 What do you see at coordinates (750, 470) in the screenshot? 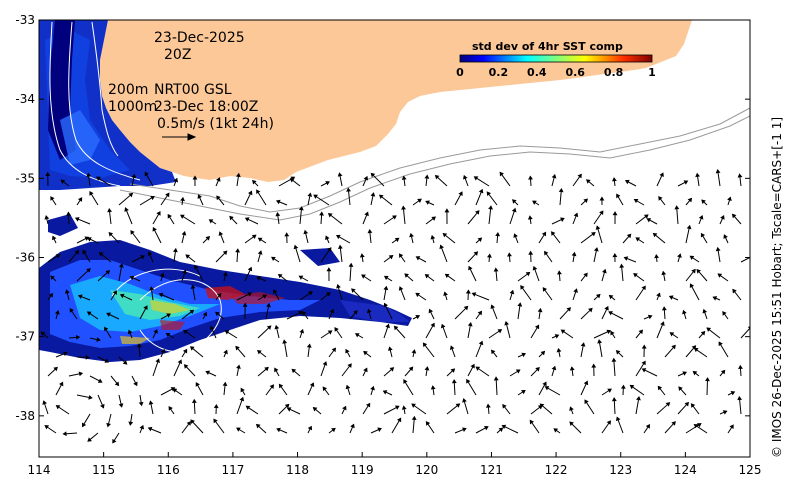
I see `lon-tick-label: 125` at bounding box center [750, 470].